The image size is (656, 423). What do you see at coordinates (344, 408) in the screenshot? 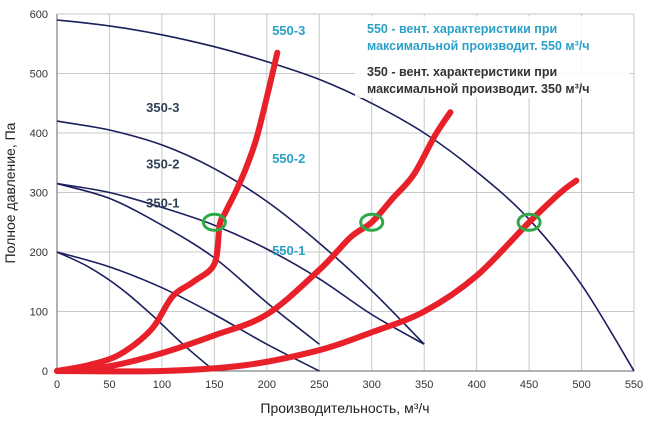
I see `x-axis-title: Производительность, м³/ч` at bounding box center [344, 408].